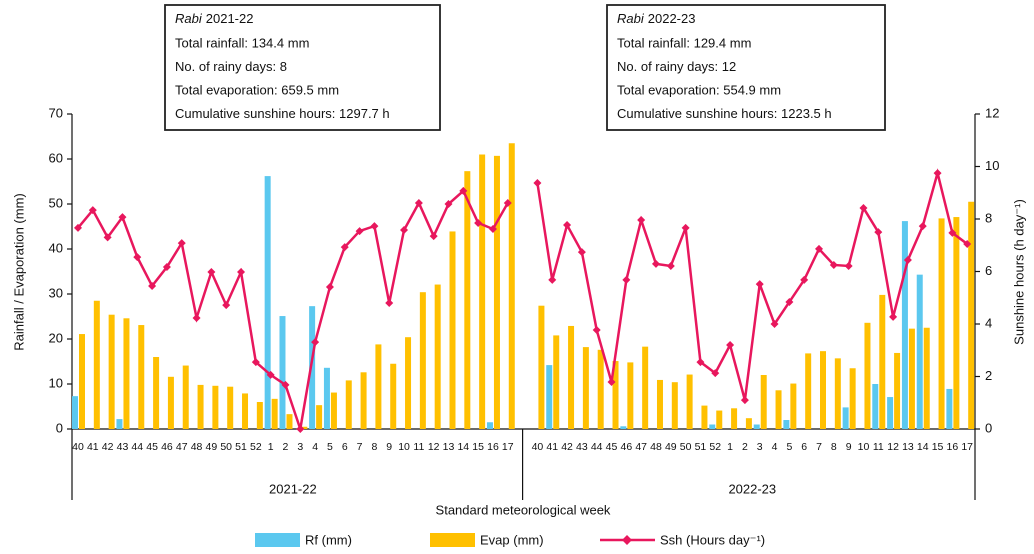 Image resolution: width=1034 pixels, height=554 pixels. I want to click on x-tick-label: 8, so click(374, 447).